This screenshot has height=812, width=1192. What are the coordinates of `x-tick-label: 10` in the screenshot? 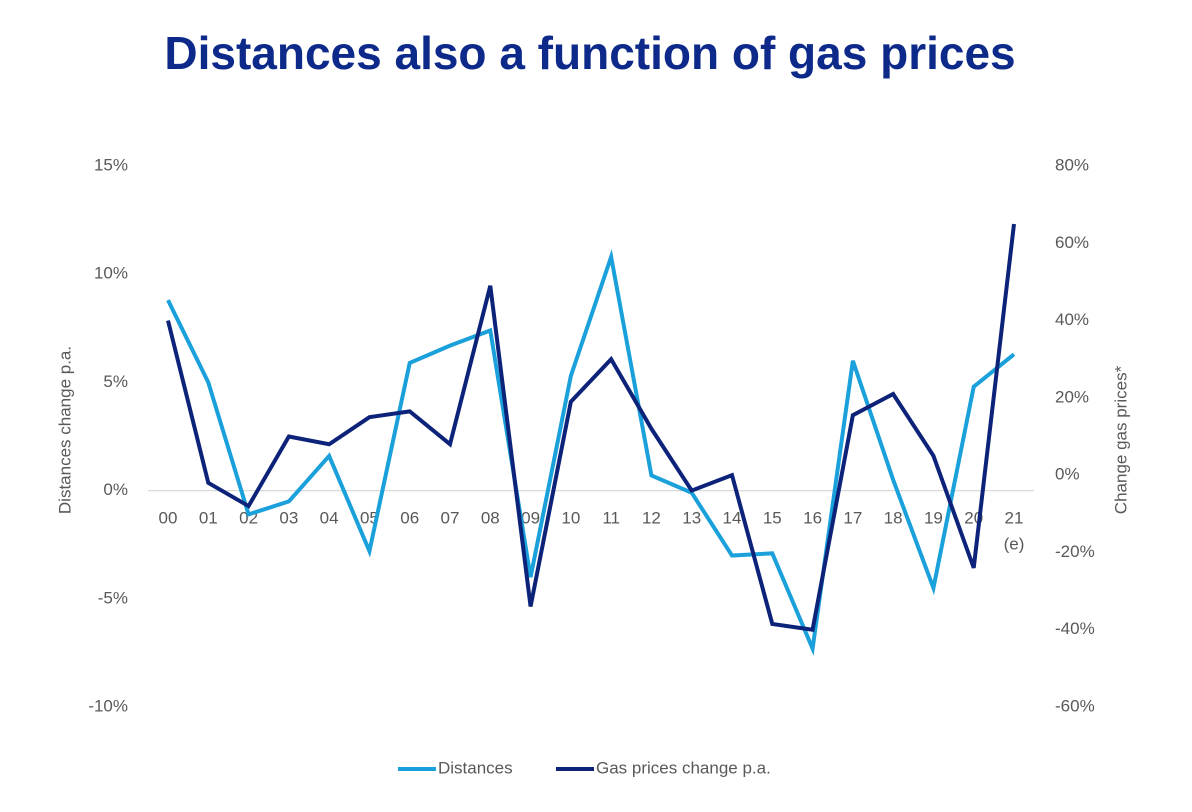 It's located at (570, 517).